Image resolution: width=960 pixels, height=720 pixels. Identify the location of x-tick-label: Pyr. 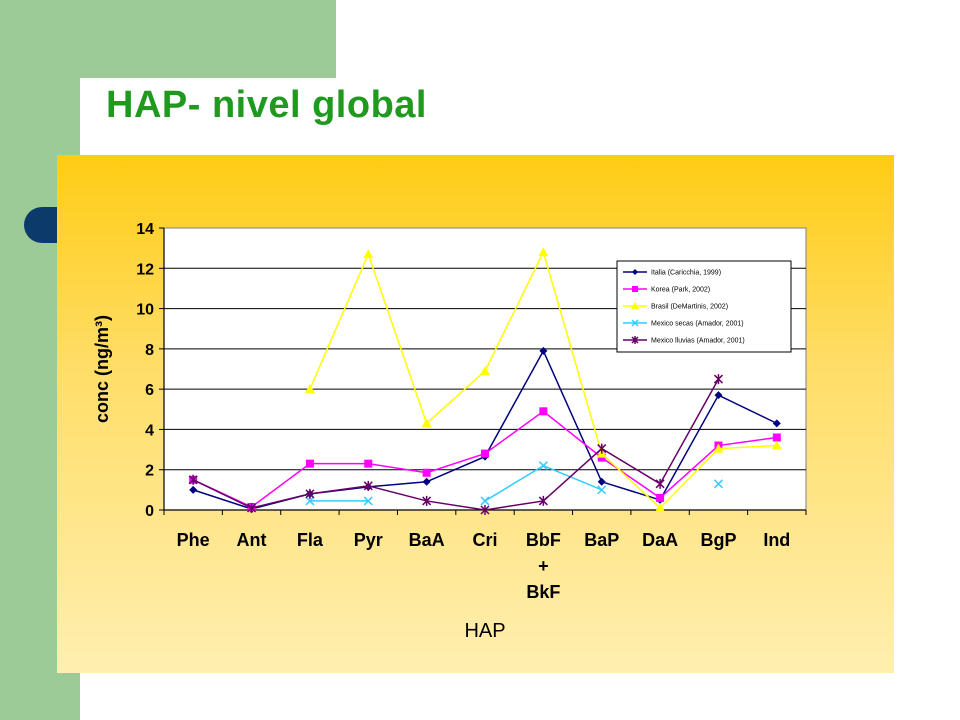
(368, 540).